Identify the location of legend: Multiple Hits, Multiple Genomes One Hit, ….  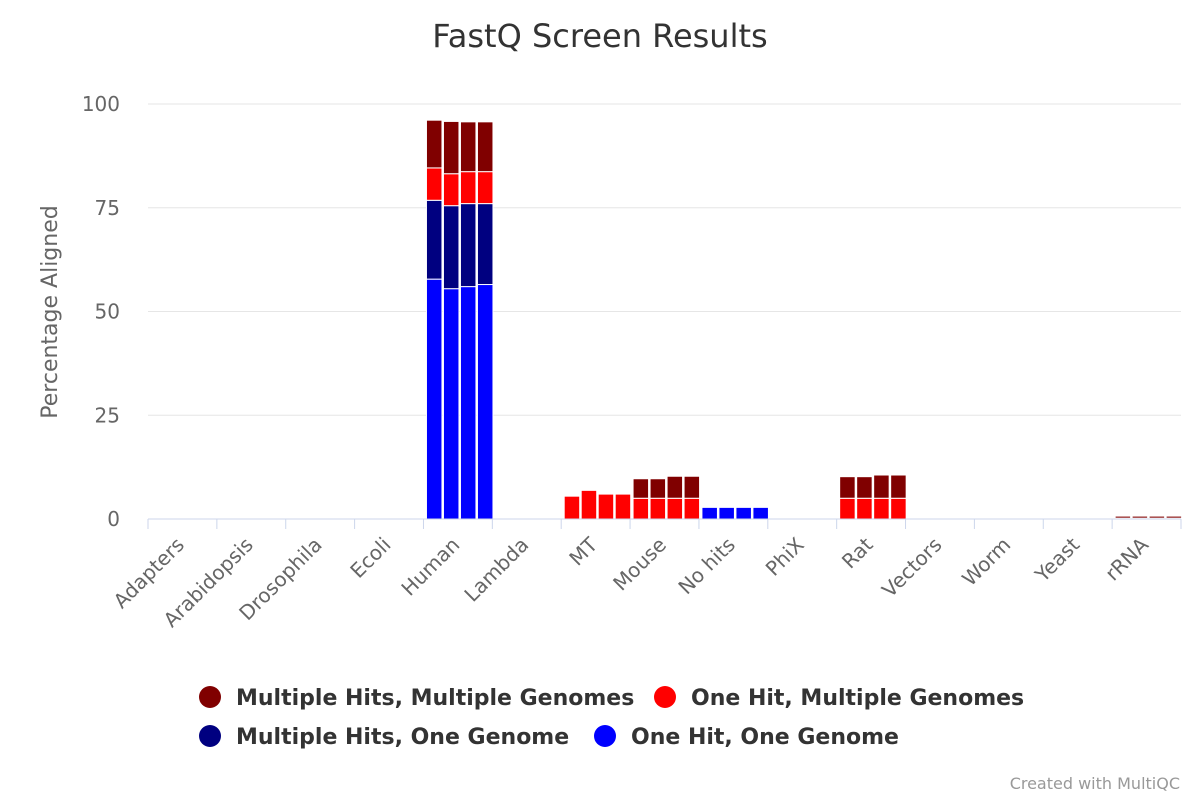
(611, 718).